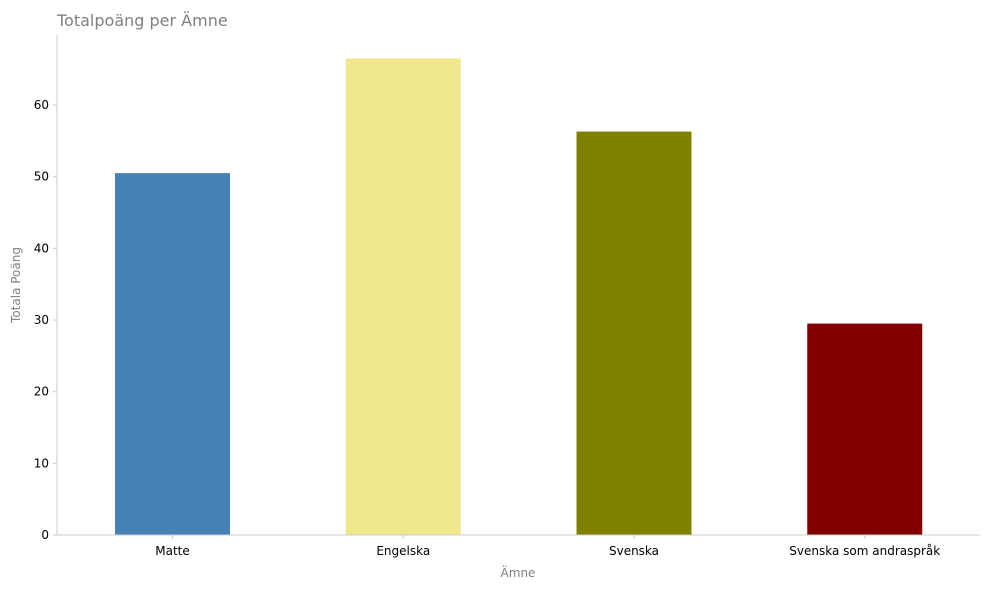 This screenshot has height=590, width=989. Describe the element at coordinates (518, 572) in the screenshot. I see `x-axis-label: Ämne` at that location.